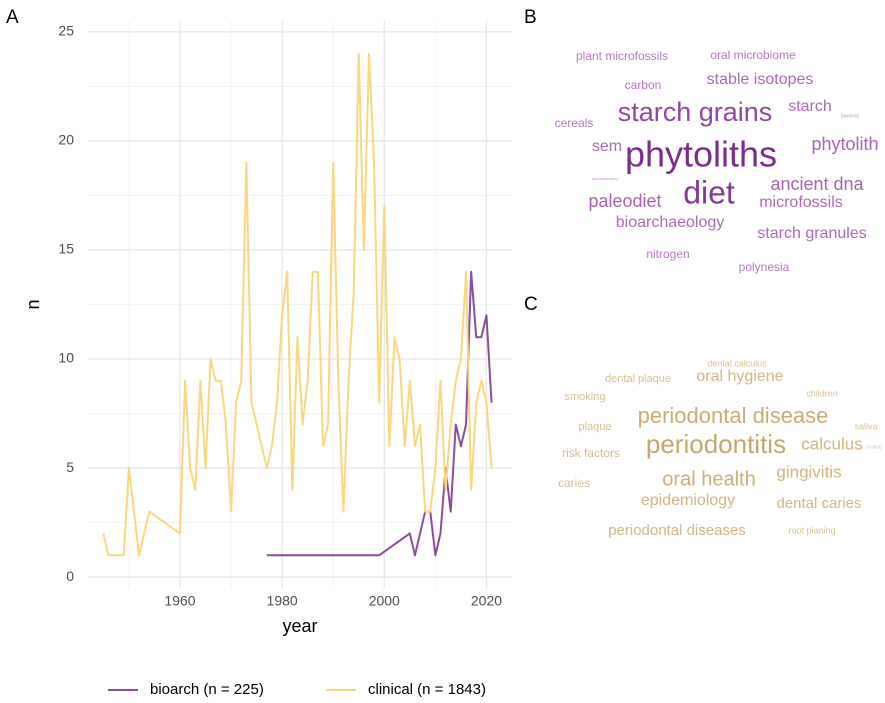 This screenshot has width=885, height=703. I want to click on word: oral hygiene, so click(739, 376).